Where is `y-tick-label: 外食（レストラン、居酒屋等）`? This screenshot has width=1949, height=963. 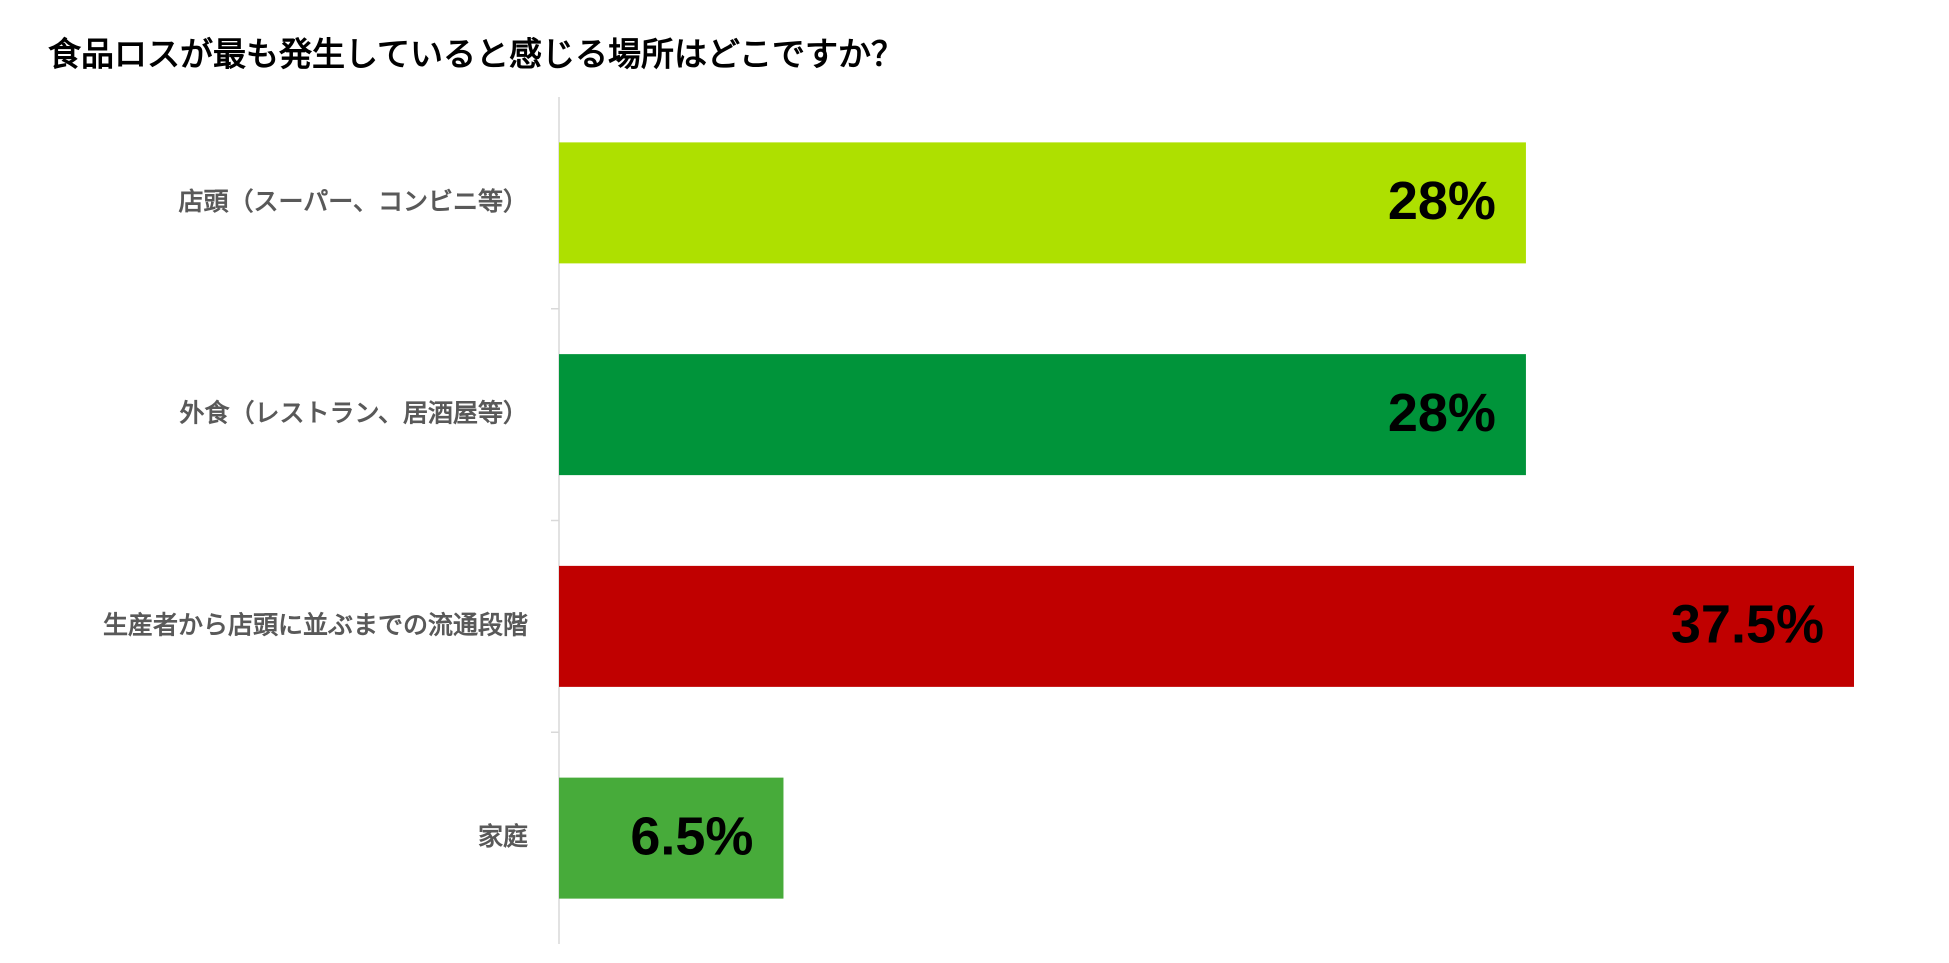 y-tick-label: 外食（レストラン、居酒屋等） is located at coordinates (353, 413).